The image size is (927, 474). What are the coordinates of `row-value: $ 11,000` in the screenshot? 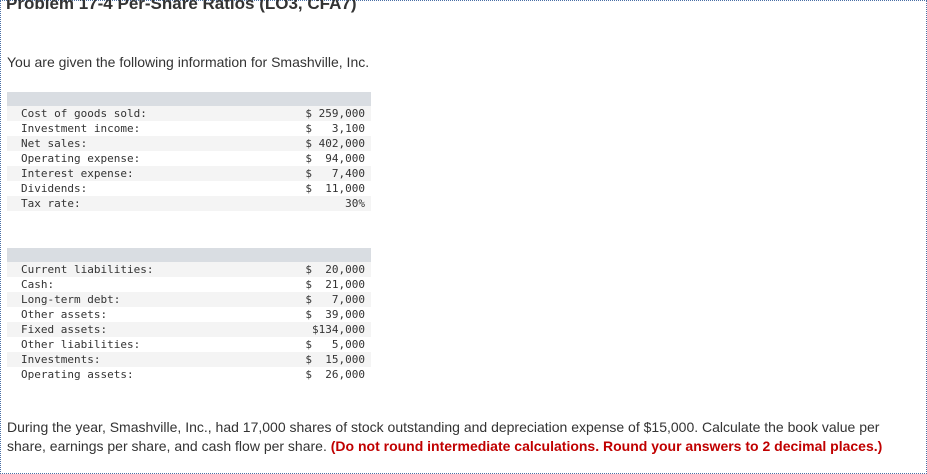 It's located at (335, 188).